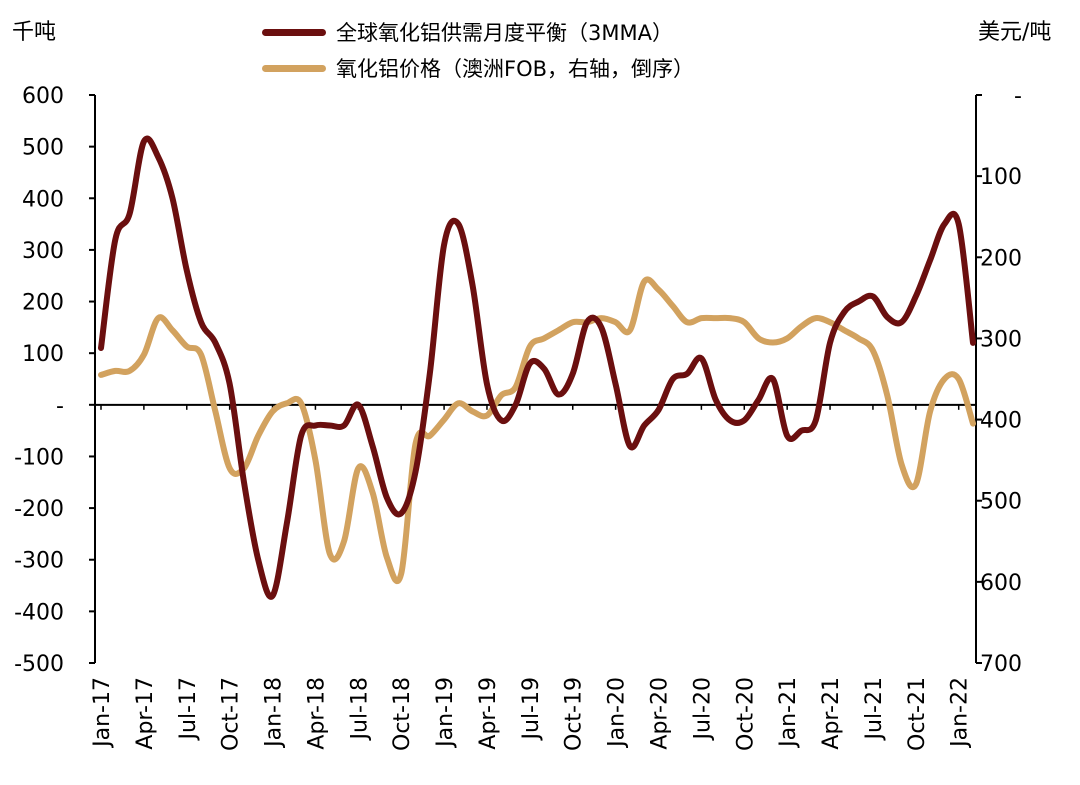 This screenshot has width=1080, height=785. I want to click on left-axis-unit: 千吨, so click(34, 32).